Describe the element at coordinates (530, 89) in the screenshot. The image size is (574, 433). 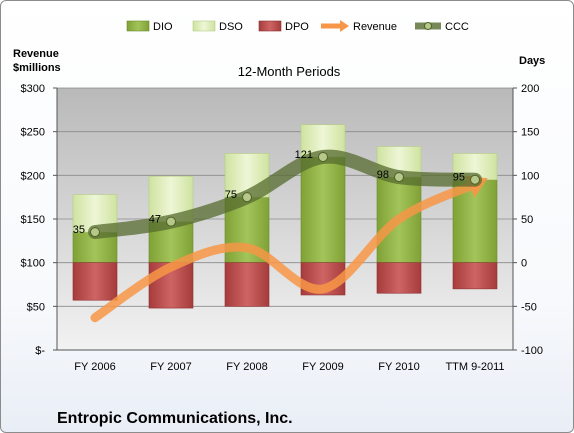
I see `right-tick-label: 200` at that location.